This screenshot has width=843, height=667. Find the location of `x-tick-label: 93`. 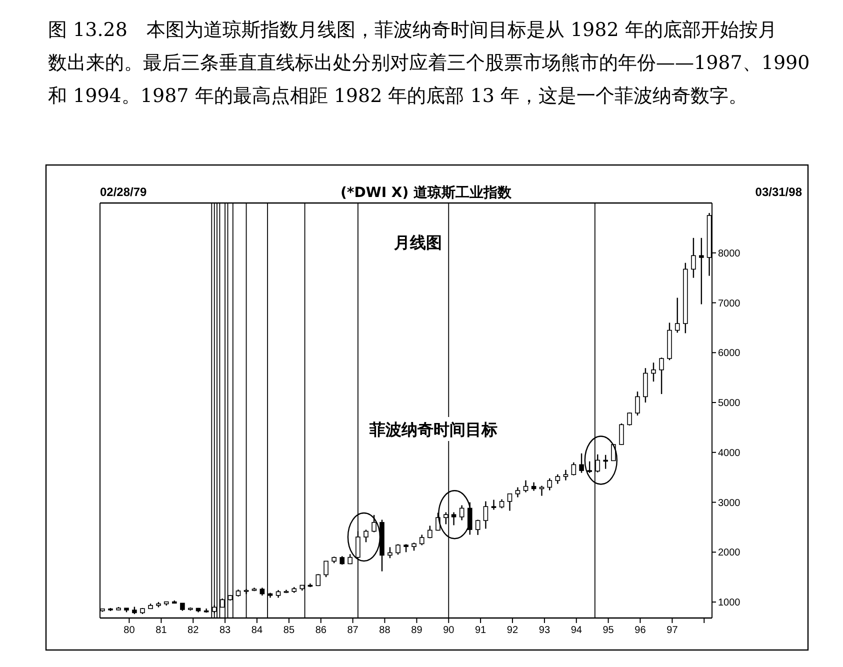

x-tick-label: 93 is located at coordinates (544, 630).